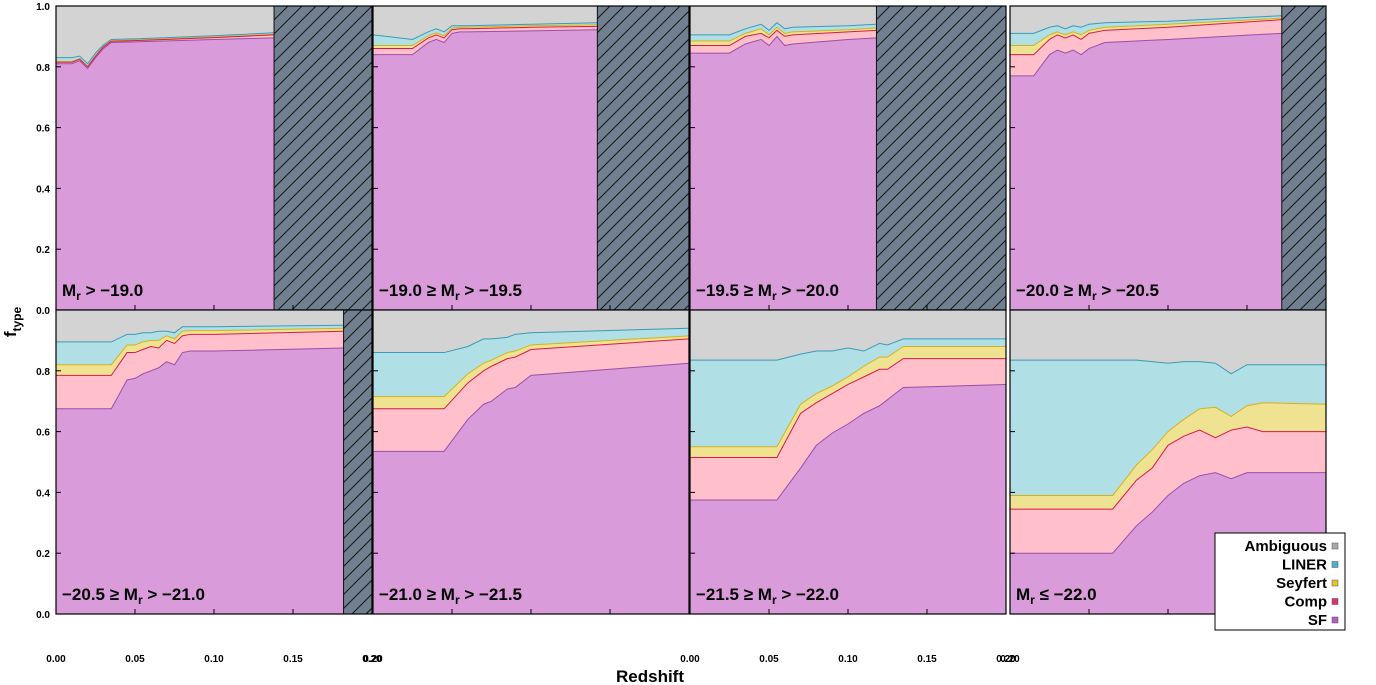 This screenshot has width=1376, height=685. What do you see at coordinates (1301, 583) in the screenshot?
I see `legend-label-seyfert: Seyfert` at bounding box center [1301, 583].